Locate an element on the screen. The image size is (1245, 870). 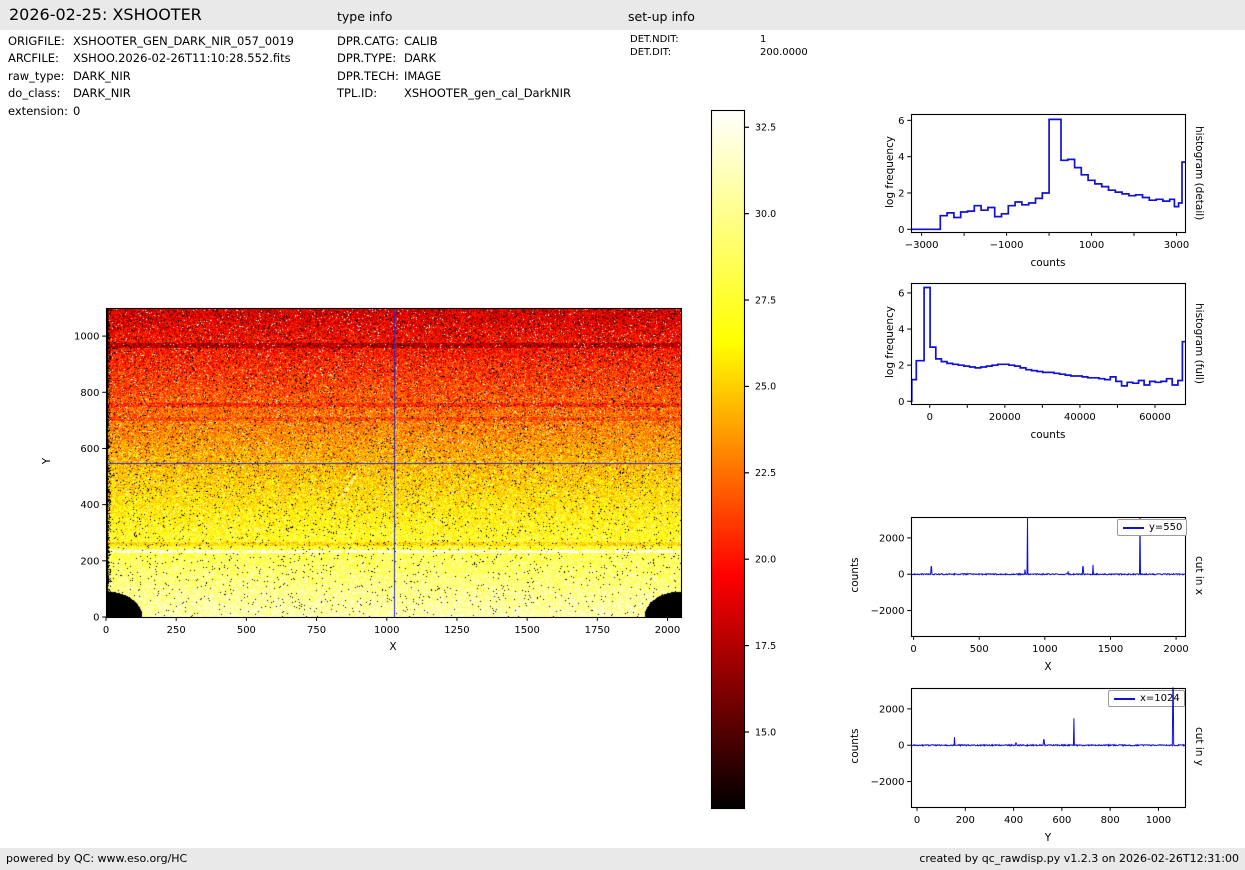
meta-value: XSHOOTER_gen_cal_DarkNIR is located at coordinates (487, 93).